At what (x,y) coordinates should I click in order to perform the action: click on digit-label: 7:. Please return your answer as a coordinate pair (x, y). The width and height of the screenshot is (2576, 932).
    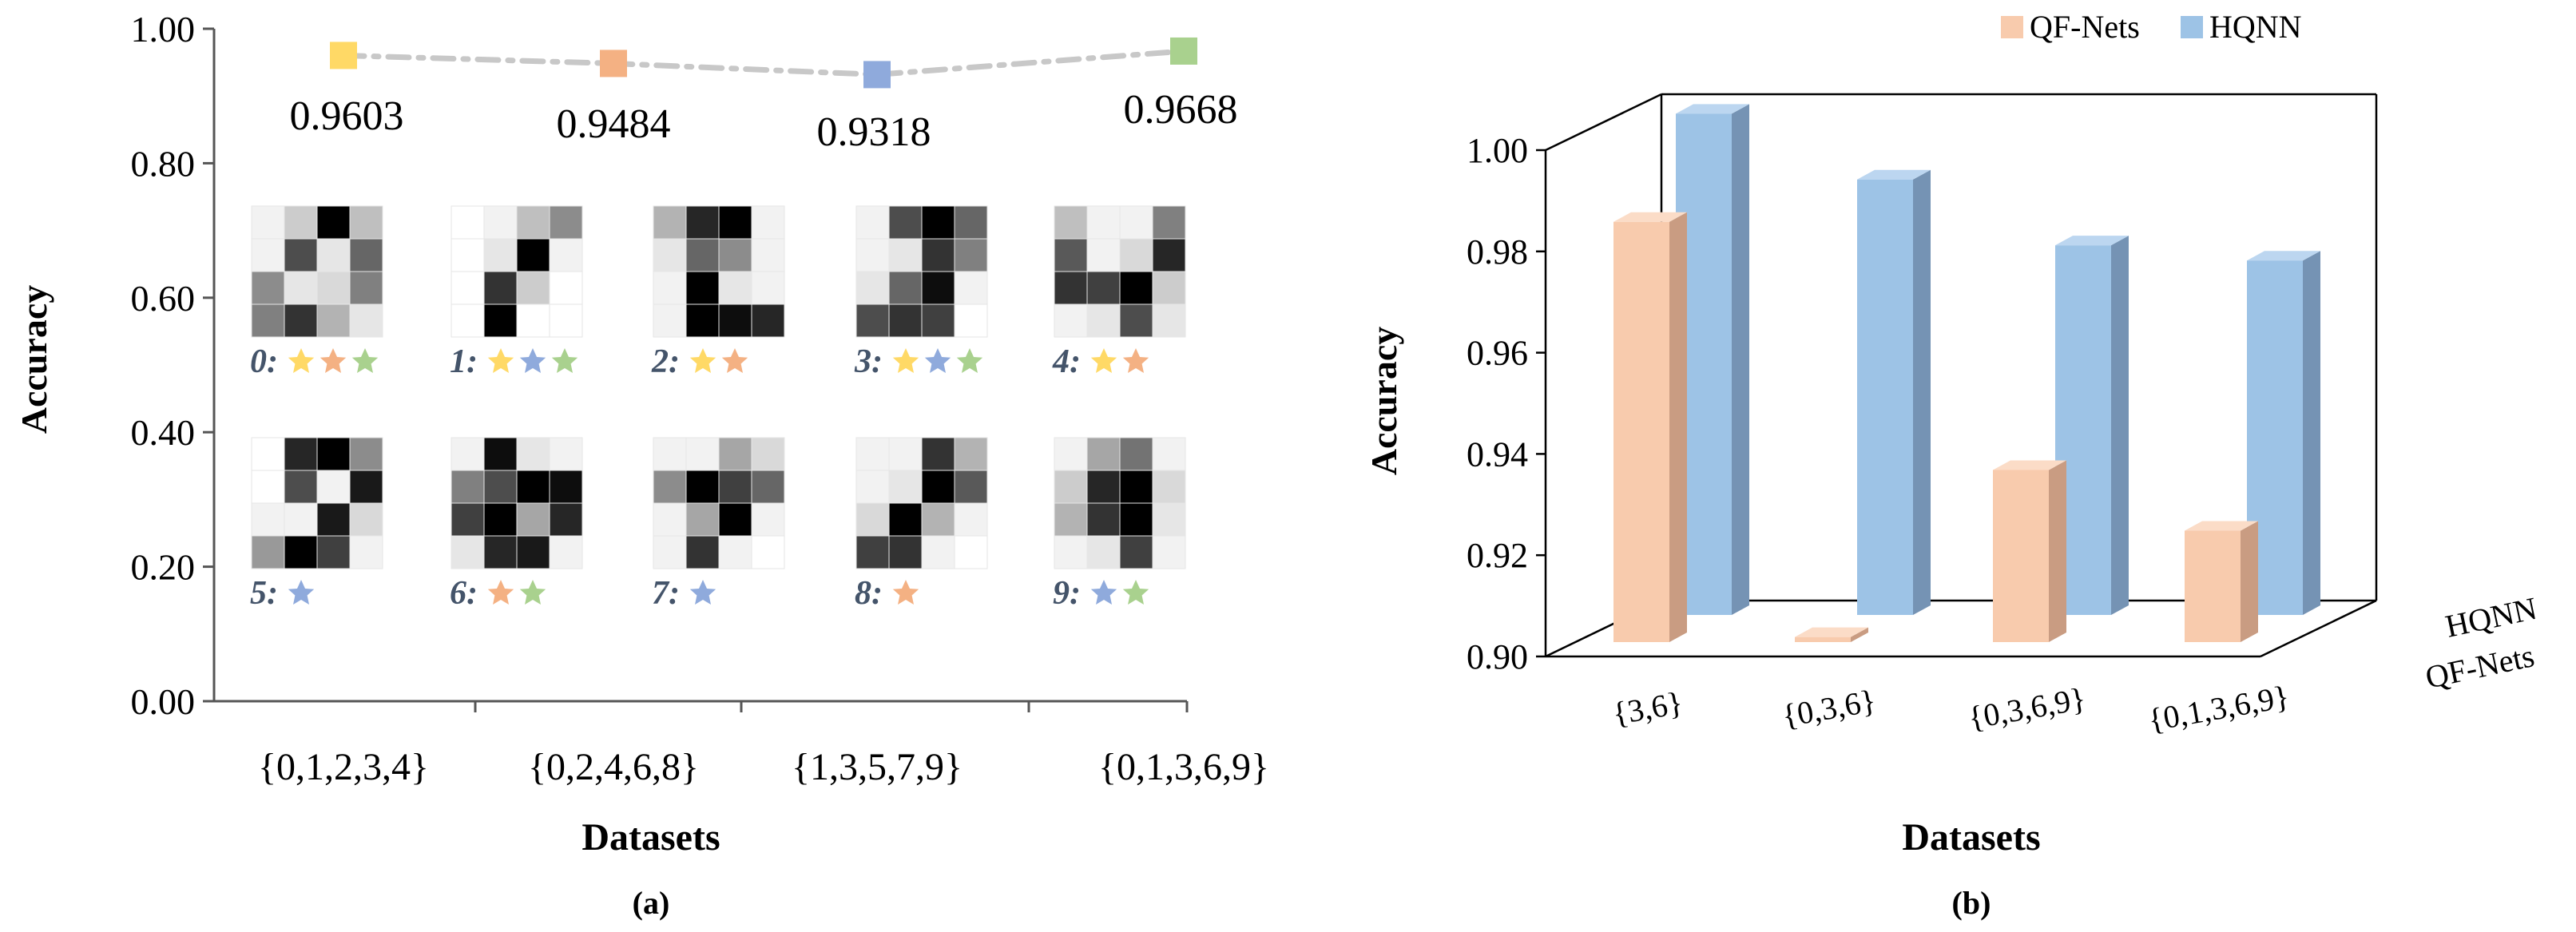
    Looking at the image, I should click on (666, 593).